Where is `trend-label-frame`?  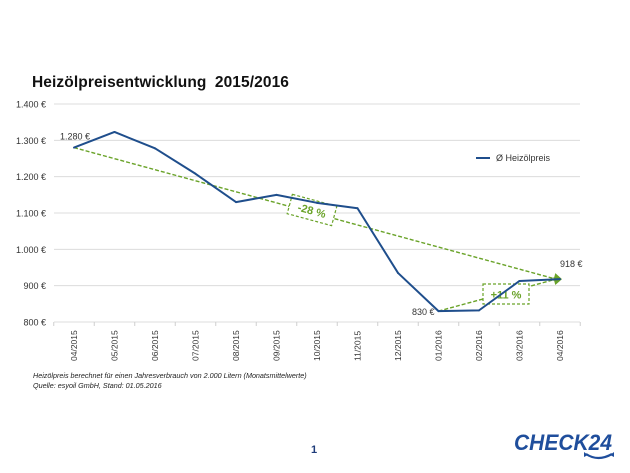
trend-label-frame is located at coordinates (312, 210).